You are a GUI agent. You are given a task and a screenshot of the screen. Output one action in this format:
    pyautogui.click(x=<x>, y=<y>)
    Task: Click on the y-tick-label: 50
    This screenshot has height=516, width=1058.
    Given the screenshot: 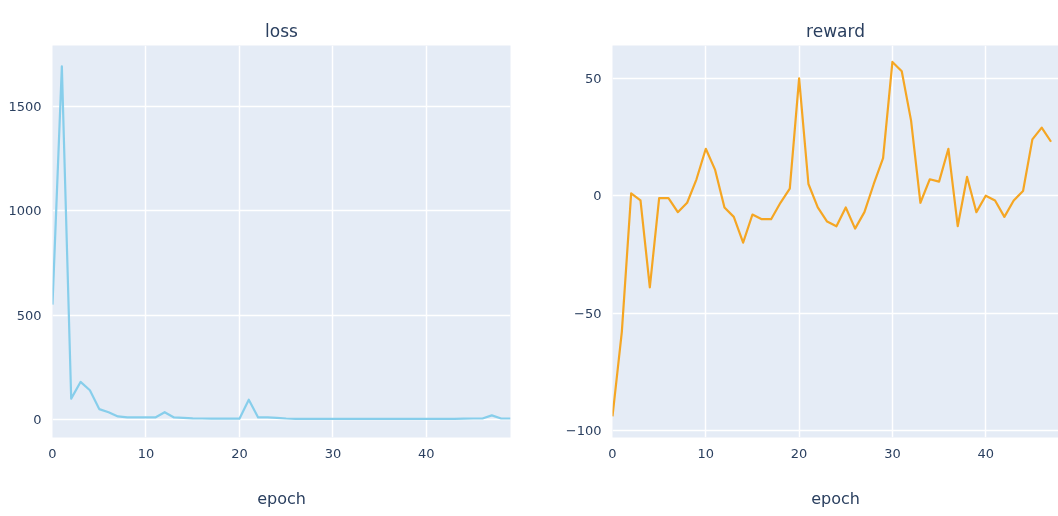 What is the action you would take?
    pyautogui.click(x=593, y=78)
    